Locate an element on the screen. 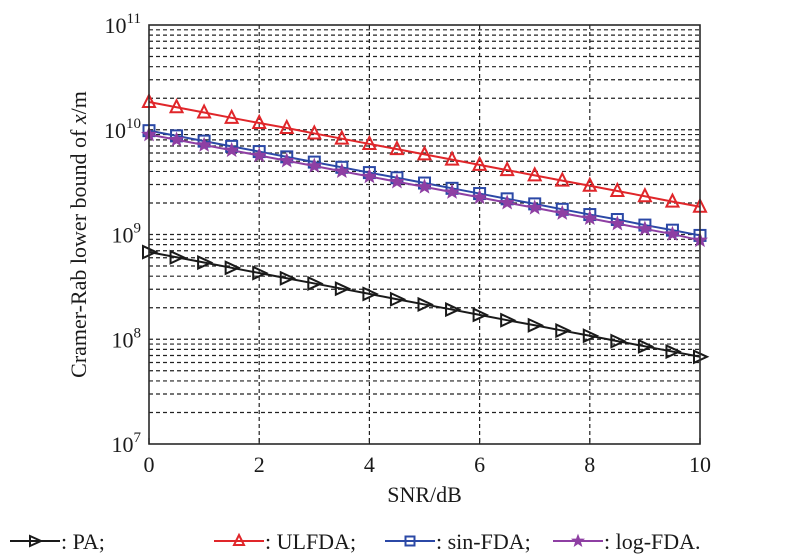  y-tick-label: 10⁹ is located at coordinates (127, 234).